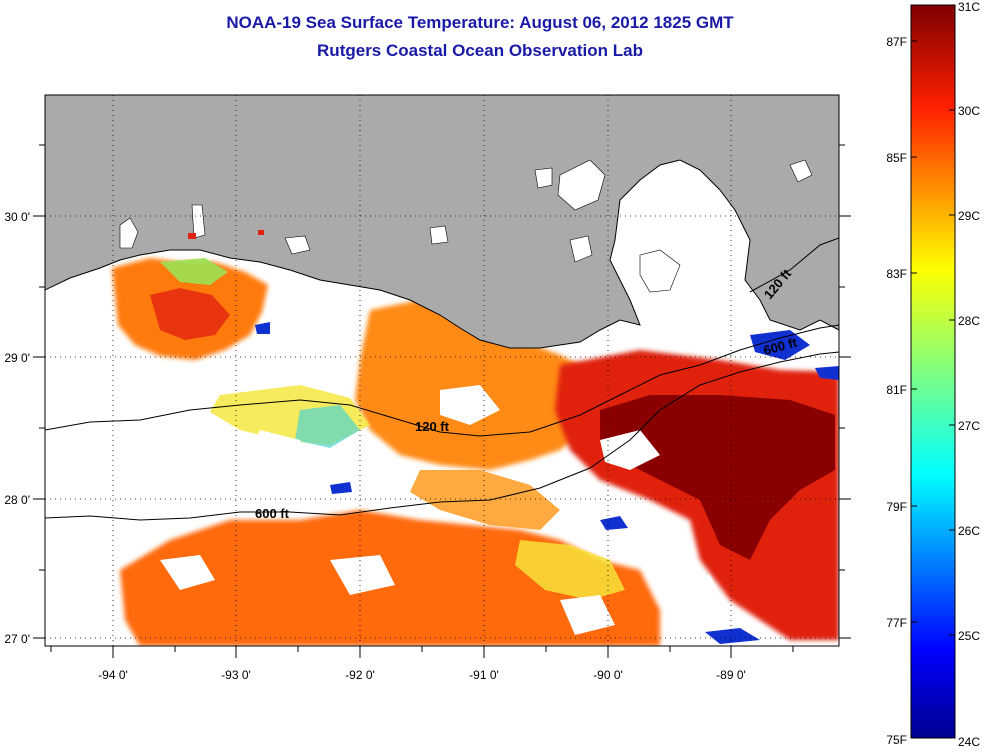 This screenshot has height=754, width=992. What do you see at coordinates (236, 675) in the screenshot?
I see `x-tick-label: -93 0'` at bounding box center [236, 675].